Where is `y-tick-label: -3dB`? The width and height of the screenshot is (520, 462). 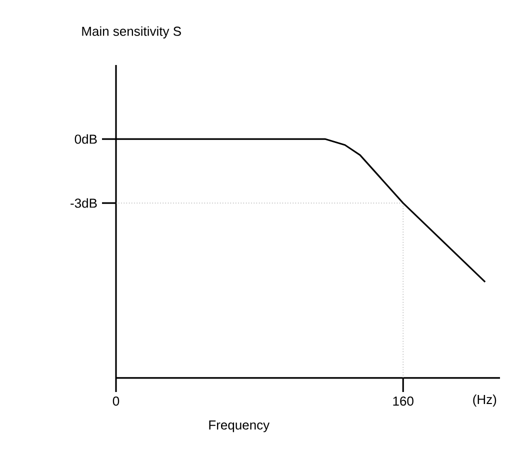
y-tick-label: -3dB is located at coordinates (83, 203).